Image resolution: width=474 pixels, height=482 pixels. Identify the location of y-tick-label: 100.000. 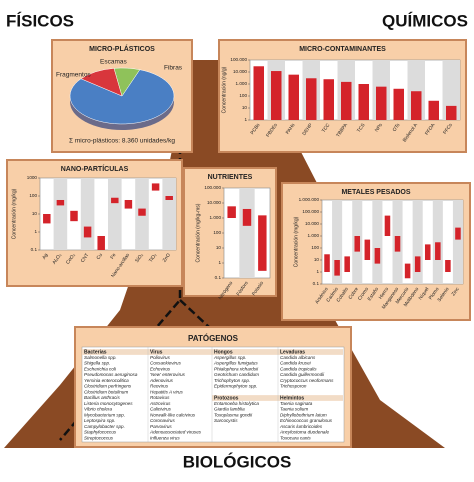
(212, 187).